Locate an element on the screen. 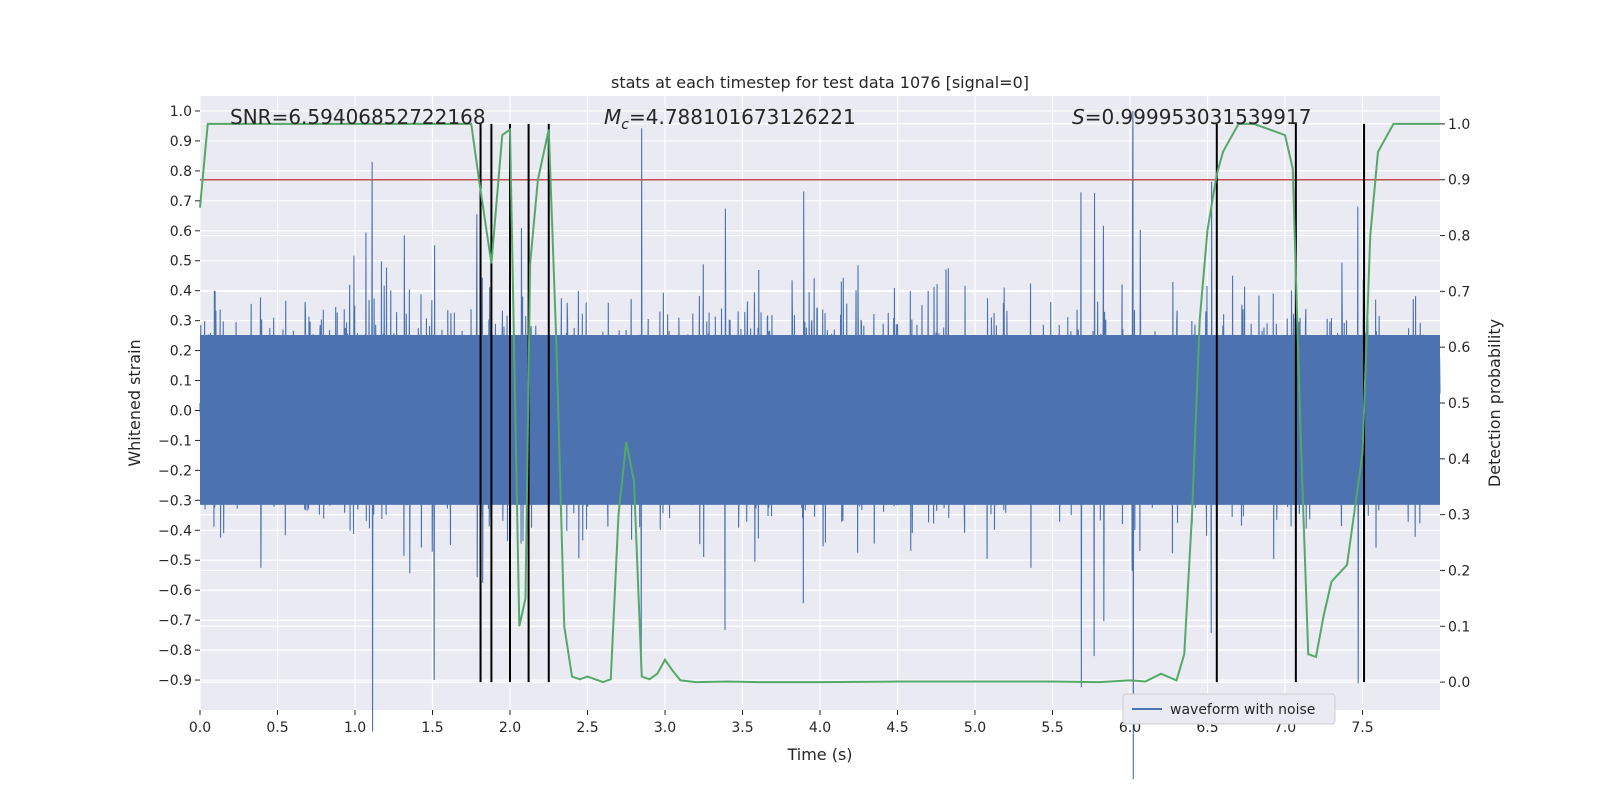  snr-label: SNR is located at coordinates (251, 117).